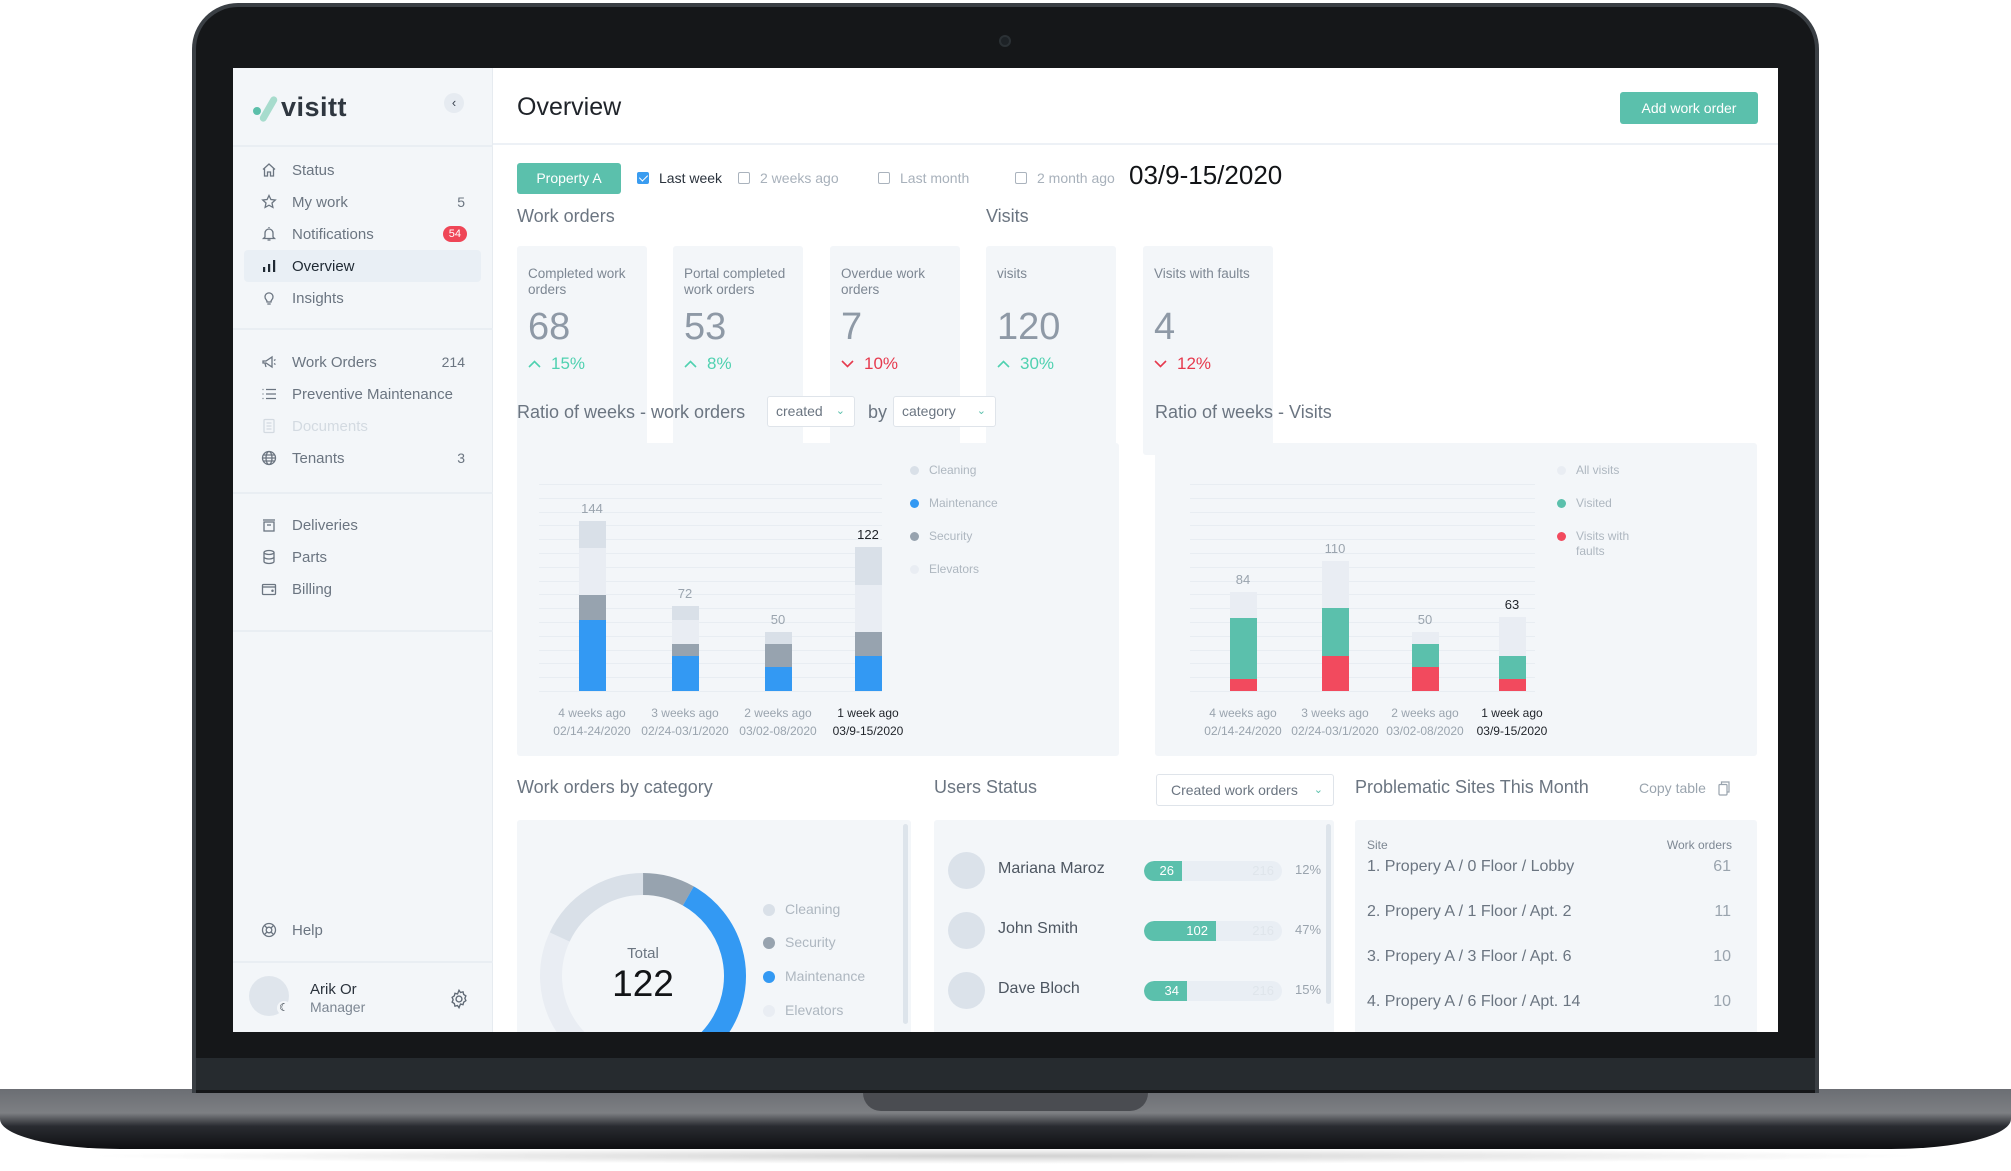 The width and height of the screenshot is (2011, 1171). I want to click on bar-total-label: 63, so click(1512, 604).